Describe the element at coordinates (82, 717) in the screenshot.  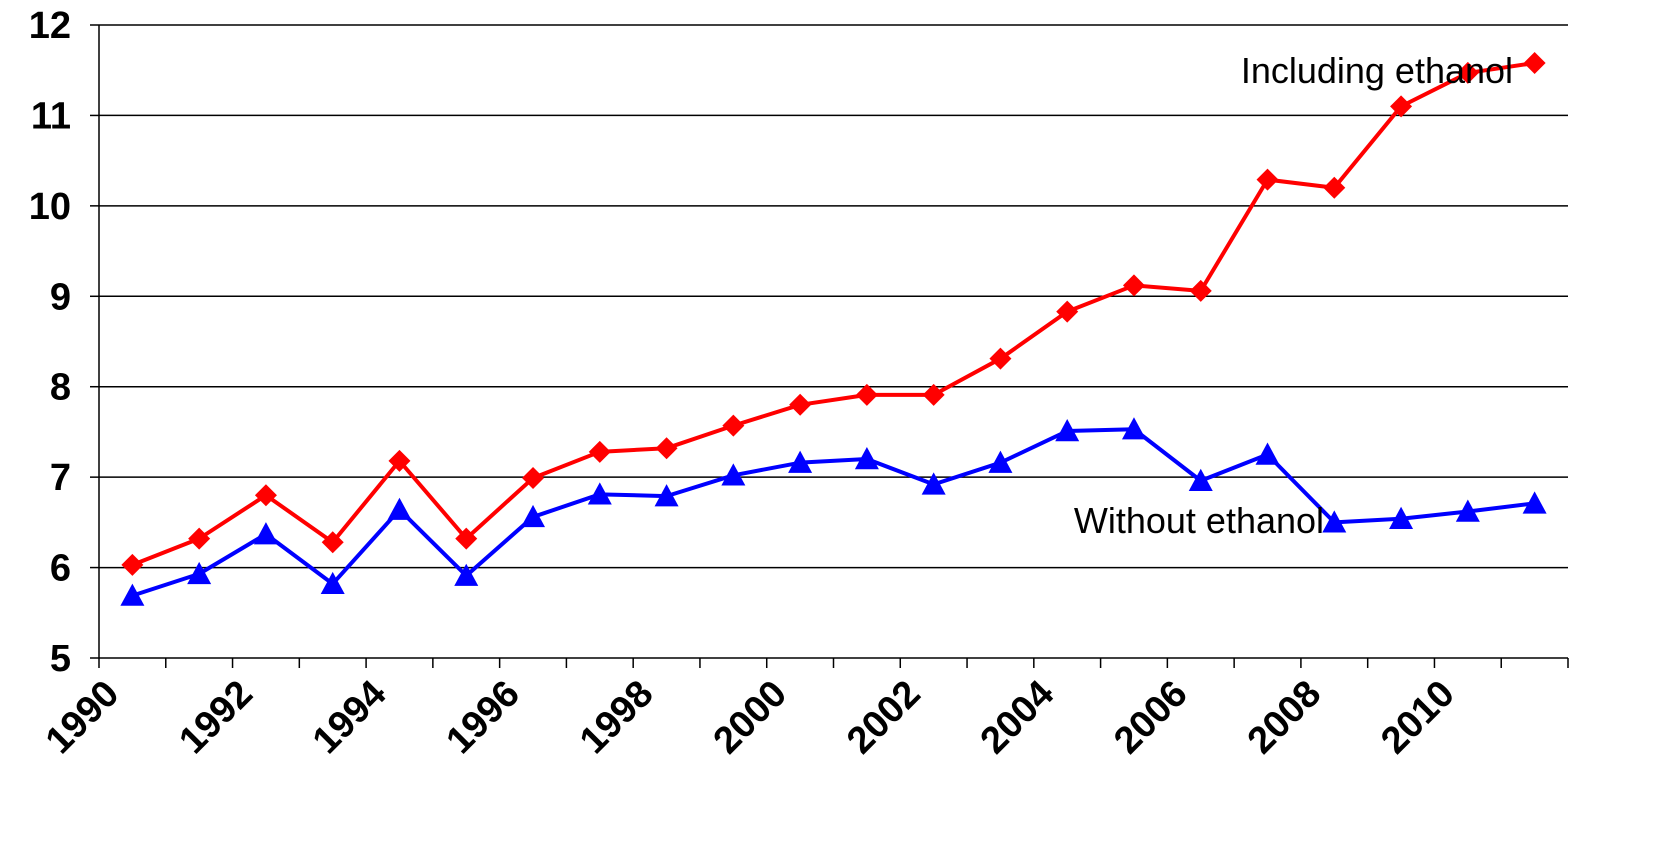
I see `x-tick-label: 1990` at that location.